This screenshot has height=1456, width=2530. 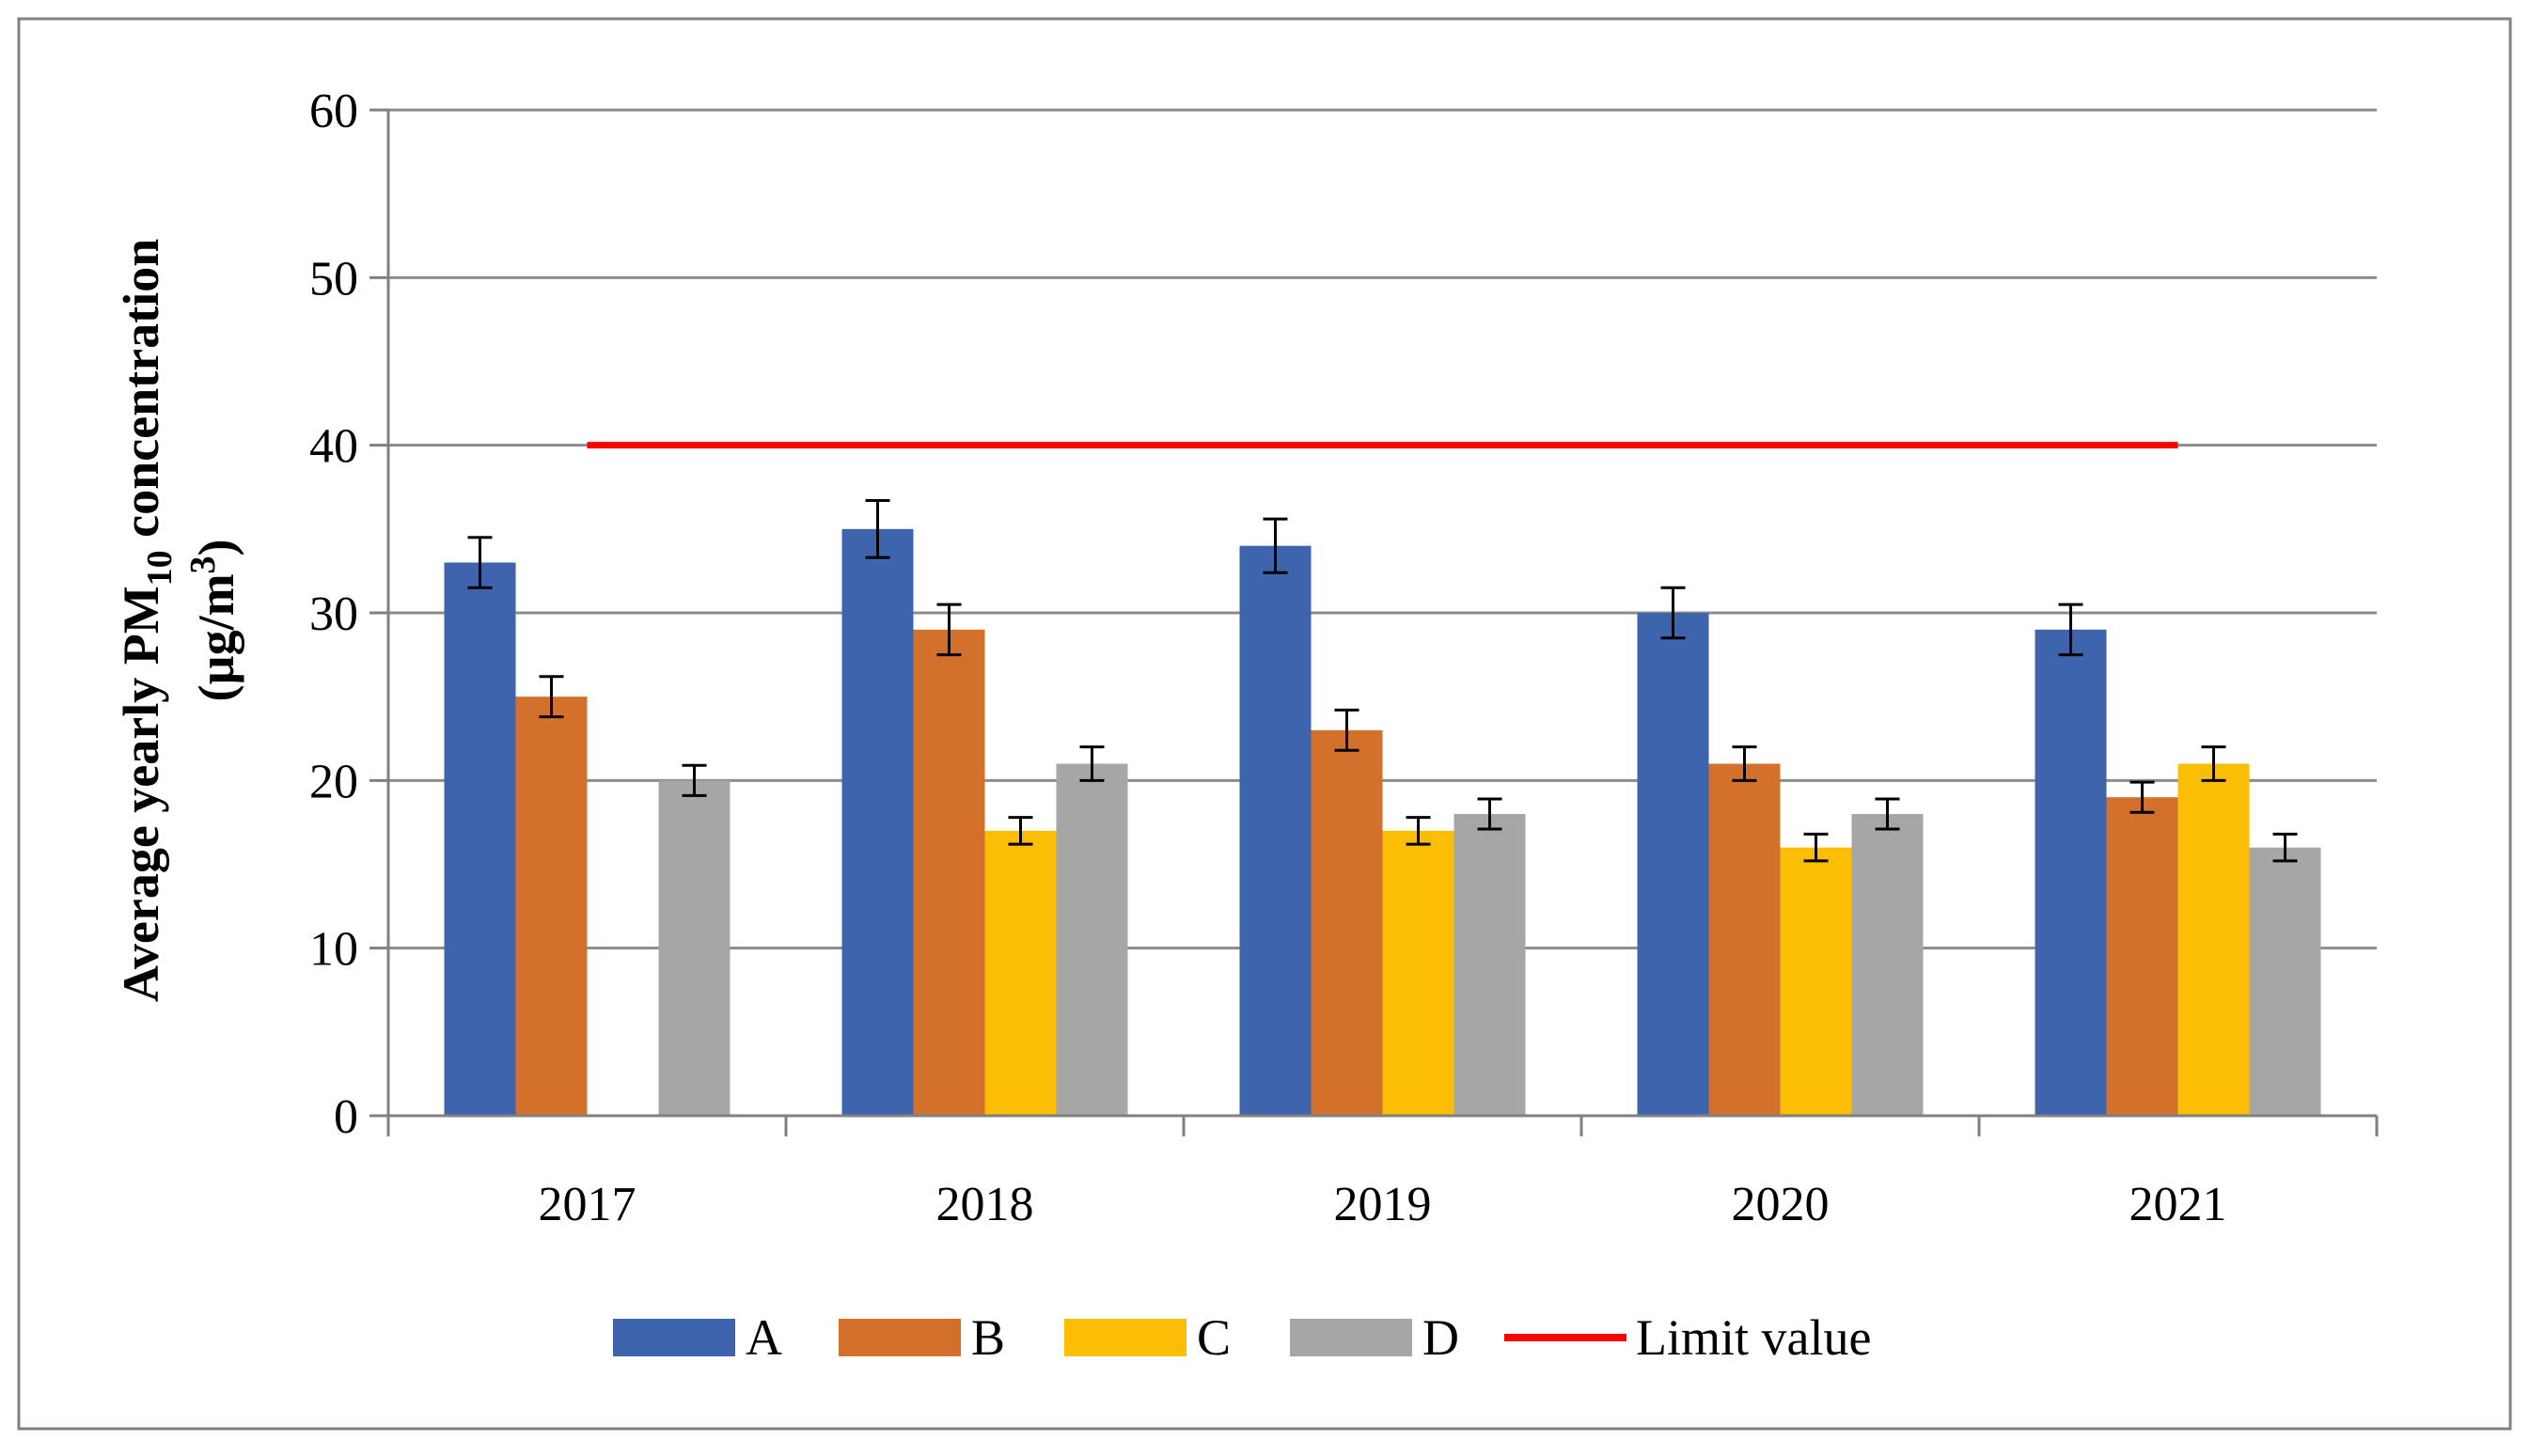 What do you see at coordinates (1440, 1338) in the screenshot?
I see `legend-label-D: D` at bounding box center [1440, 1338].